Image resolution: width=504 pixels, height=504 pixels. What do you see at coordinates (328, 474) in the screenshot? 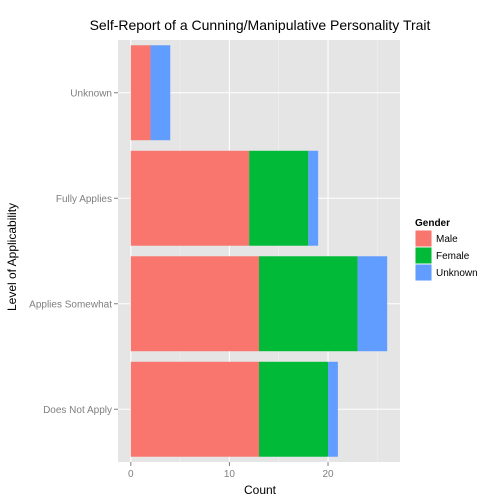
I see `x-tick-label: 20` at bounding box center [328, 474].